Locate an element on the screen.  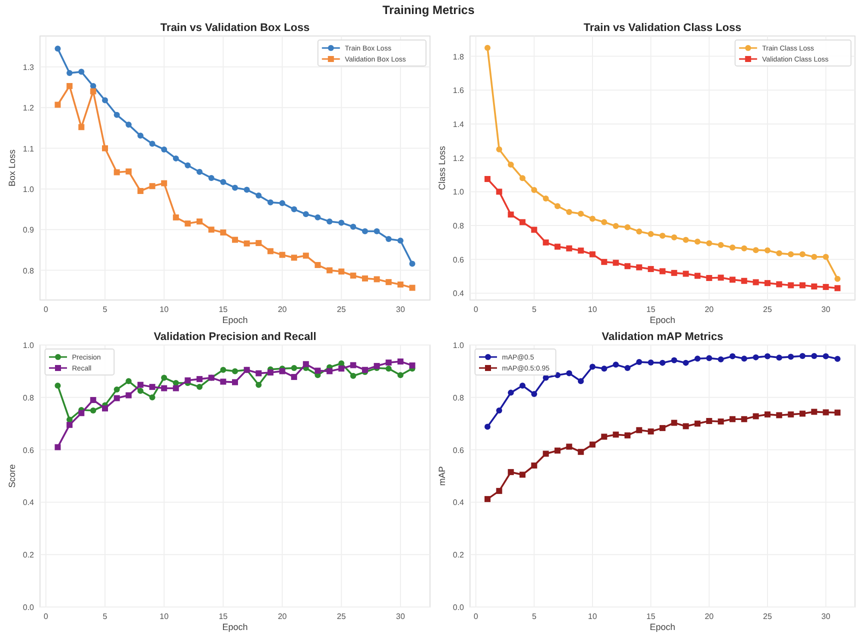
y-tick-label: 0.9 is located at coordinates (28, 230).